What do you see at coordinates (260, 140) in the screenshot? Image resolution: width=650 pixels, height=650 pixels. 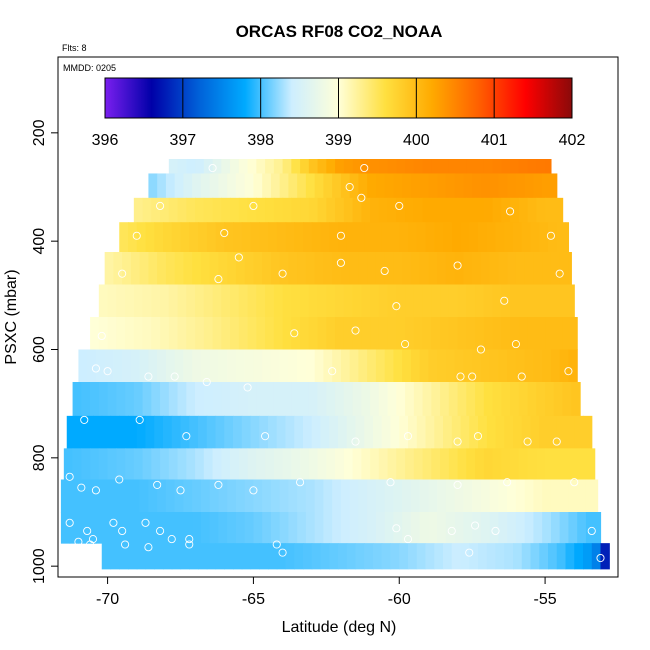 I see `colorbar-tick-label: 398` at bounding box center [260, 140].